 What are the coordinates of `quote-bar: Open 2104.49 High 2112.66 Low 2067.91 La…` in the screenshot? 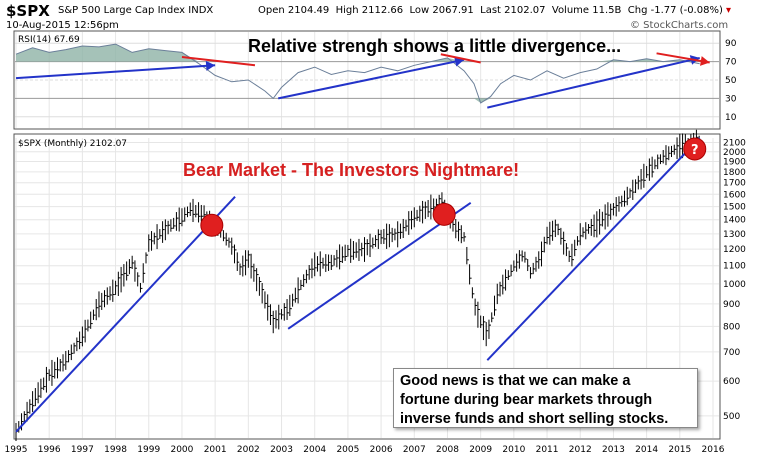 It's located at (494, 10).